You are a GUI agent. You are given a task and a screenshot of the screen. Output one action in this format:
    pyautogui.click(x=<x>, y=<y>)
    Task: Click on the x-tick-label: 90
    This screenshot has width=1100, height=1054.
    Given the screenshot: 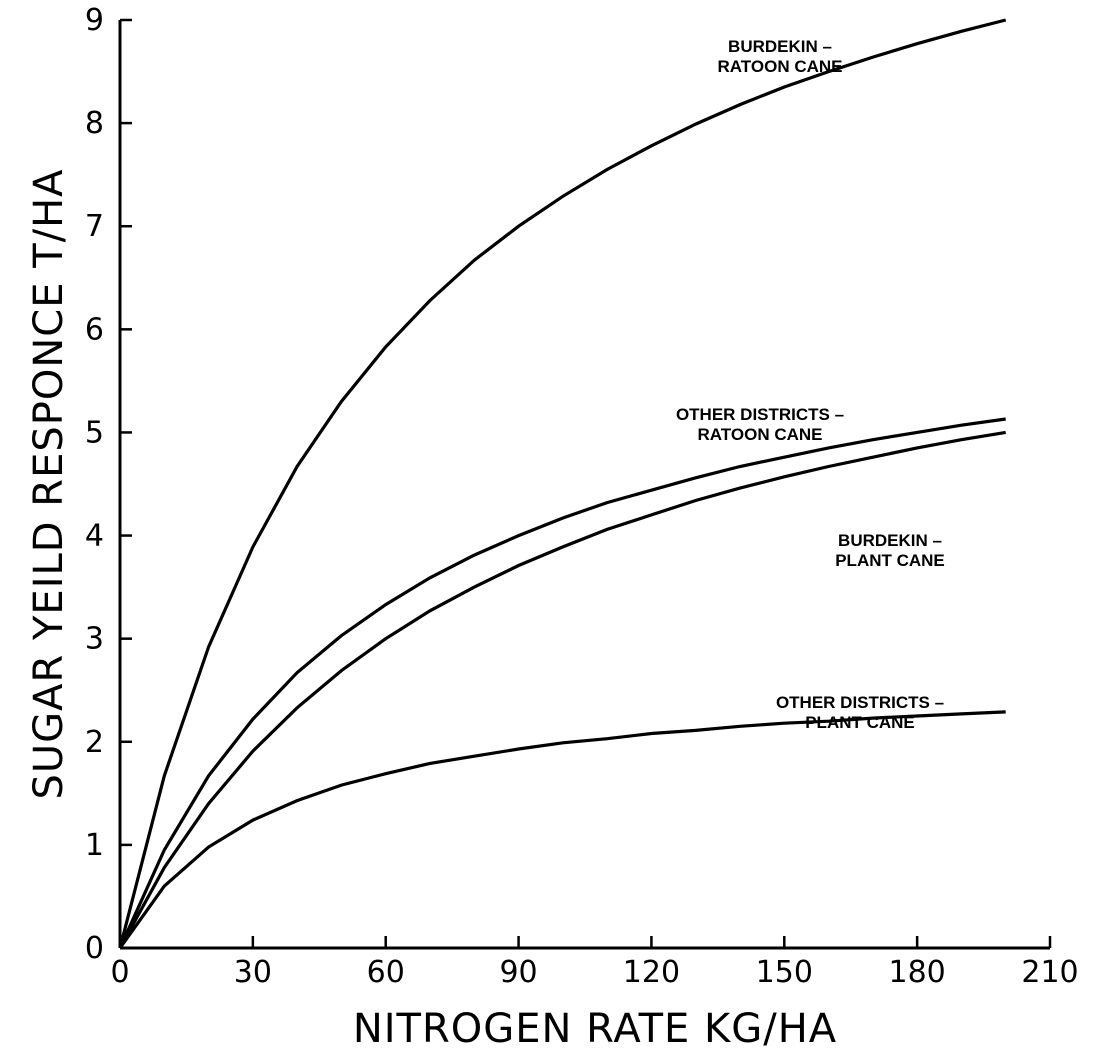 What is the action you would take?
    pyautogui.click(x=518, y=972)
    